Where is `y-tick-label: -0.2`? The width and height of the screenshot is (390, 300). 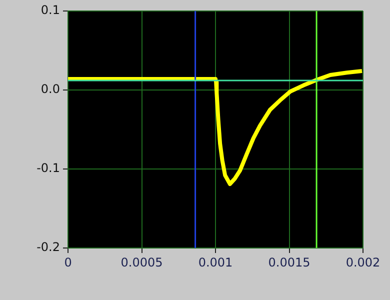 y-tick-label: -0.2 is located at coordinates (48, 247).